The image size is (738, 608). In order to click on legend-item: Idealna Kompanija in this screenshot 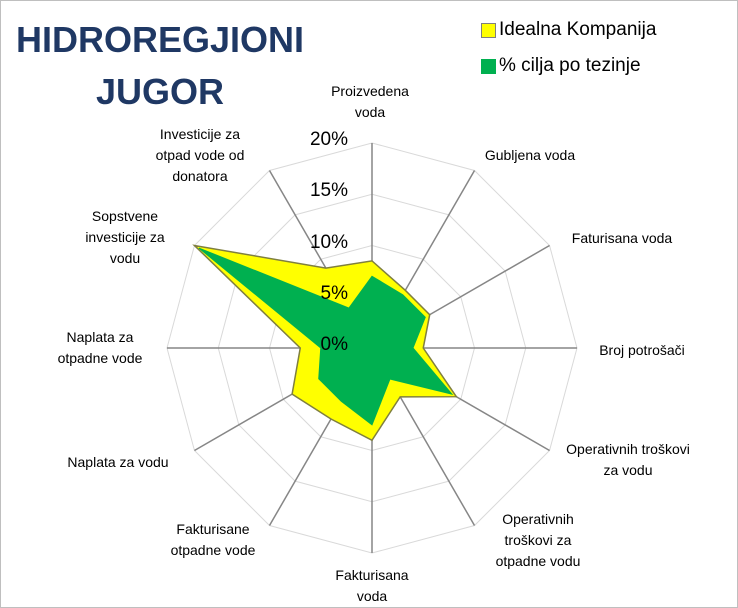, I will do `click(568, 30)`.